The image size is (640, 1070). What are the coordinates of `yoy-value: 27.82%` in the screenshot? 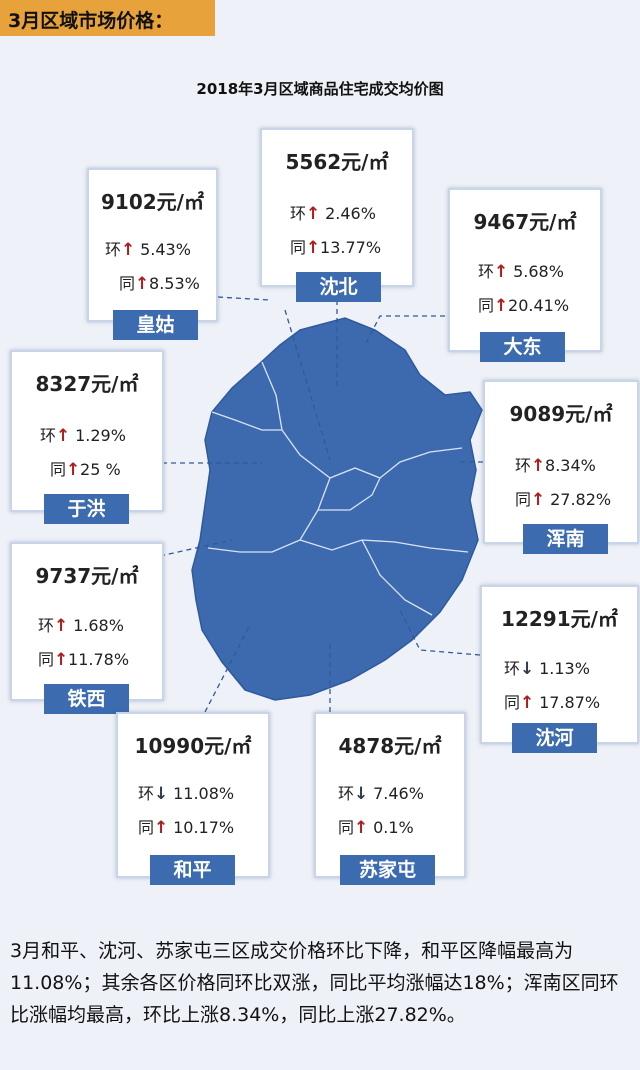 It's located at (581, 499).